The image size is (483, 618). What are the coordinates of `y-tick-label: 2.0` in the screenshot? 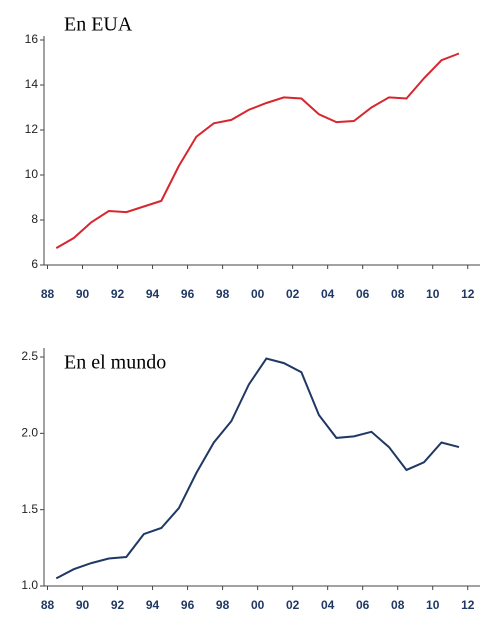 It's located at (29, 433).